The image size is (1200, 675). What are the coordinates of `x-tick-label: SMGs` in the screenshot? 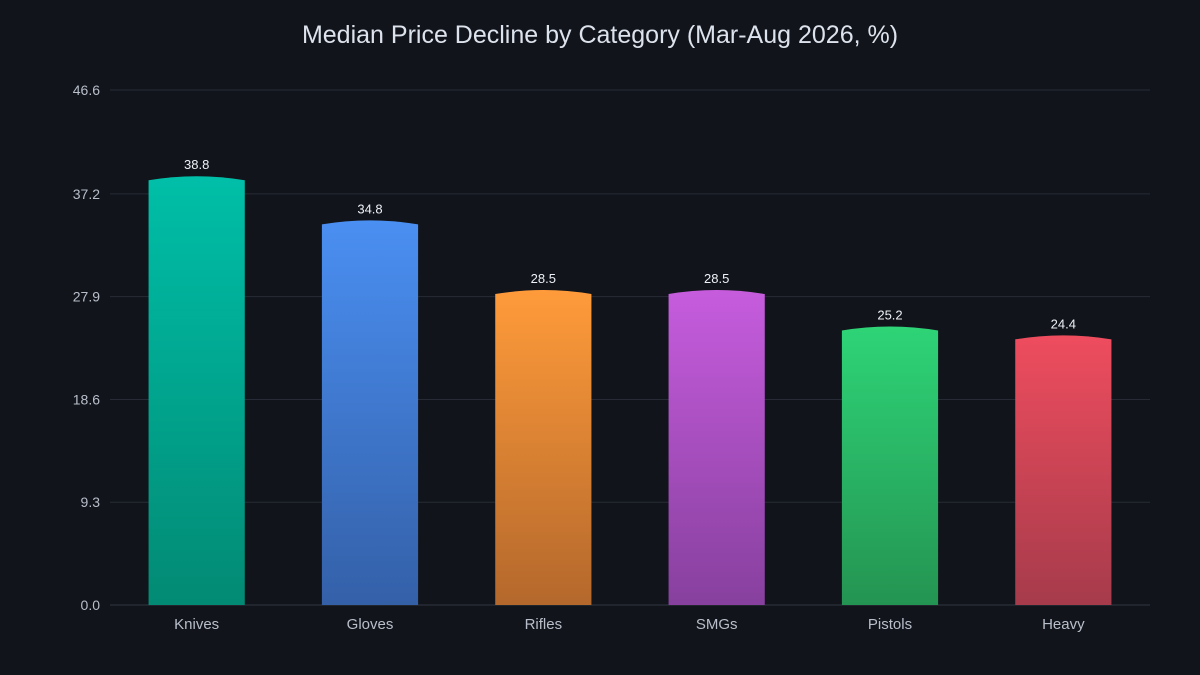 It's located at (717, 624).